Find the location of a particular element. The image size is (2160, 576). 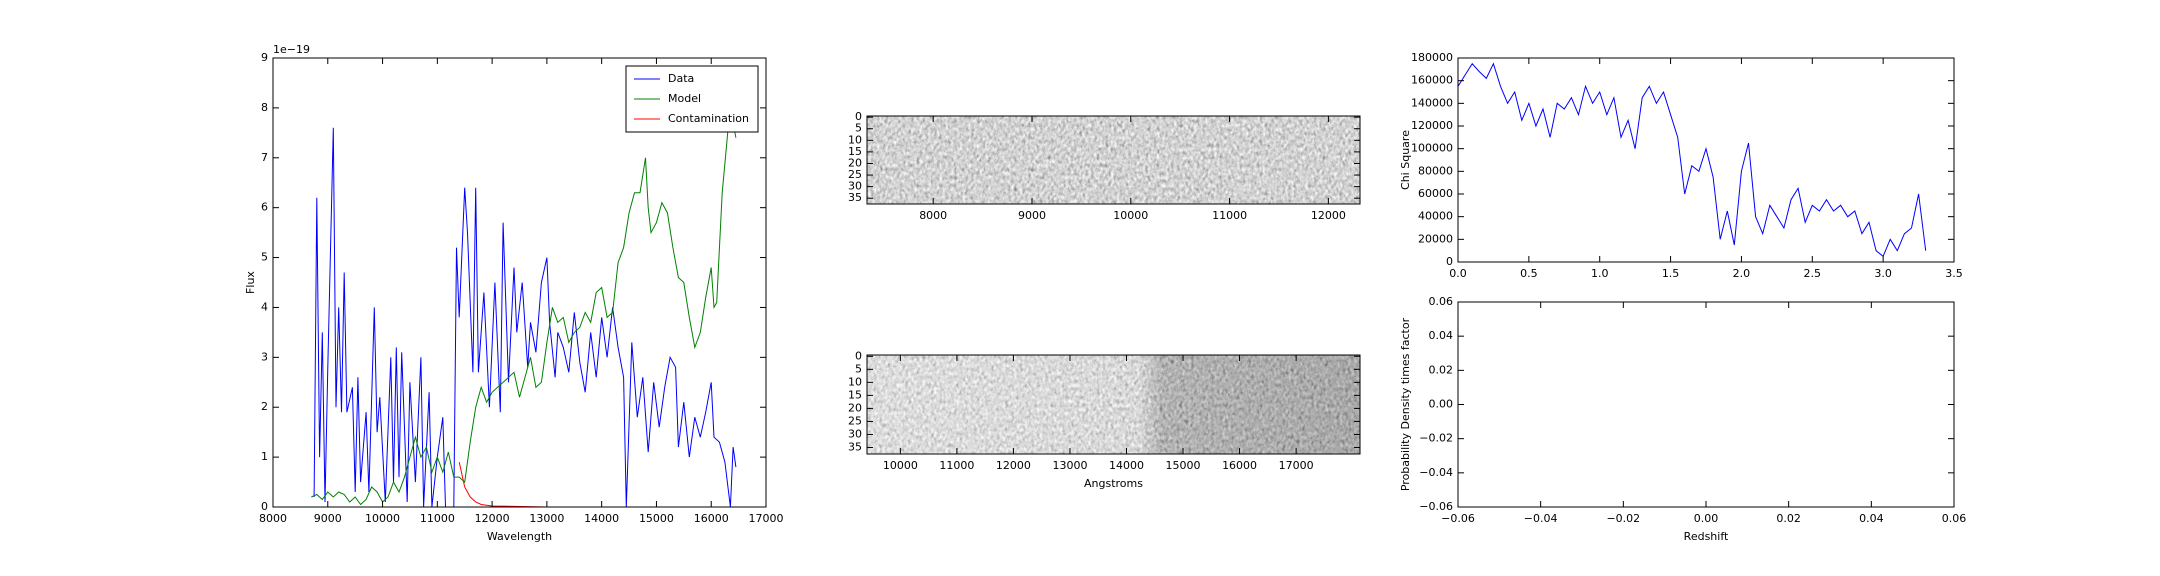

y-tick-label: 20000 is located at coordinates (1435, 238).